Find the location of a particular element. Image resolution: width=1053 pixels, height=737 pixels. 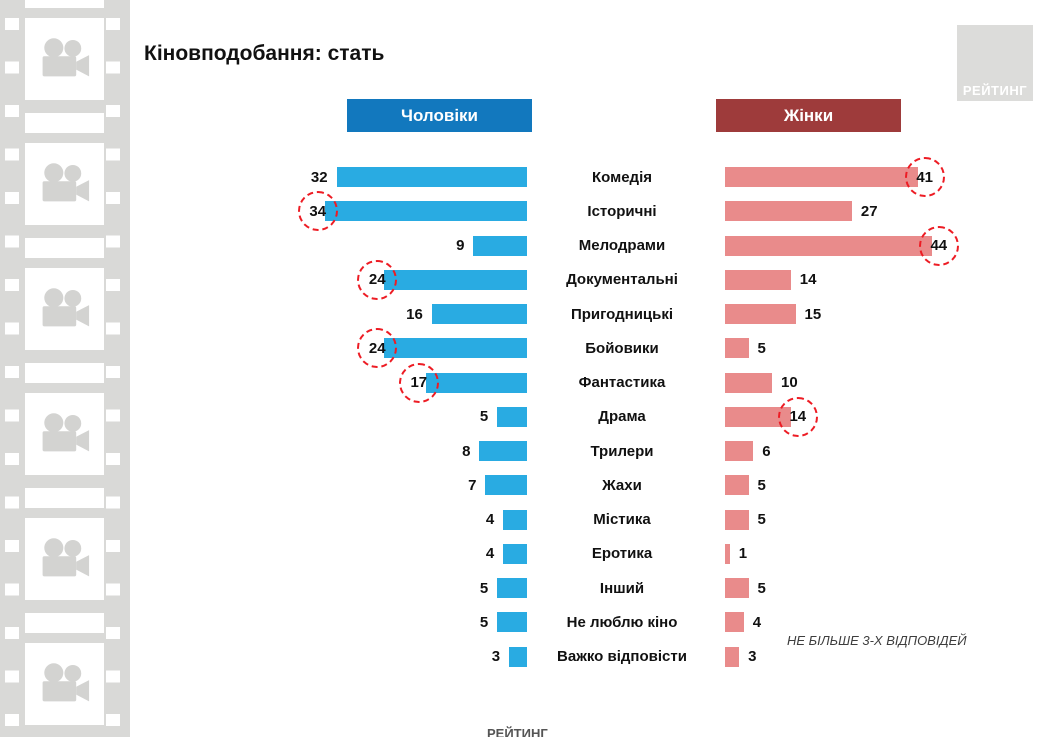

women-cell: 14 is located at coordinates (885, 416).